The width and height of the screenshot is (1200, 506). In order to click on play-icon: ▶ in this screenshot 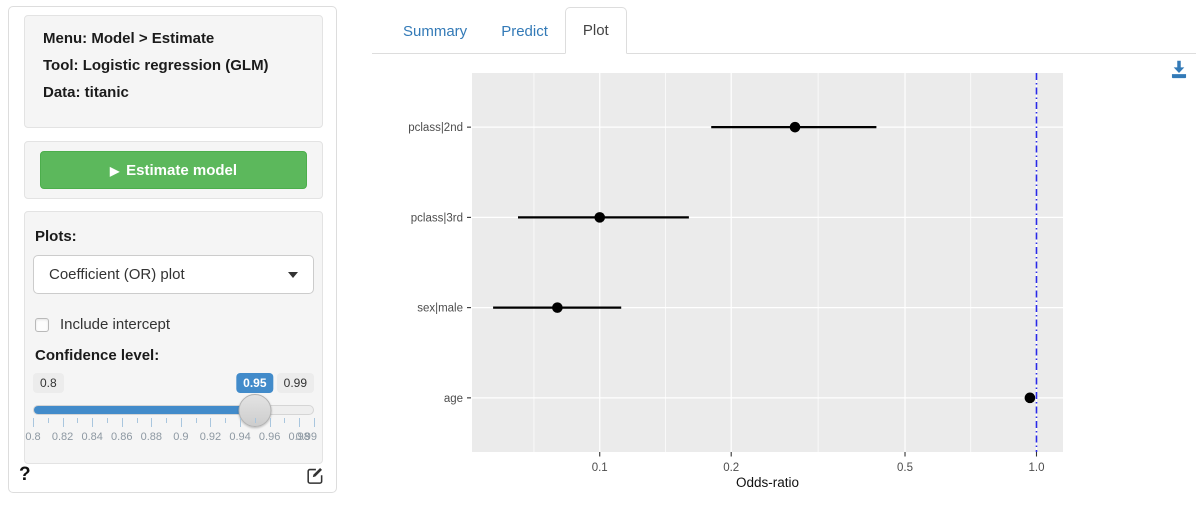, I will do `click(114, 170)`.